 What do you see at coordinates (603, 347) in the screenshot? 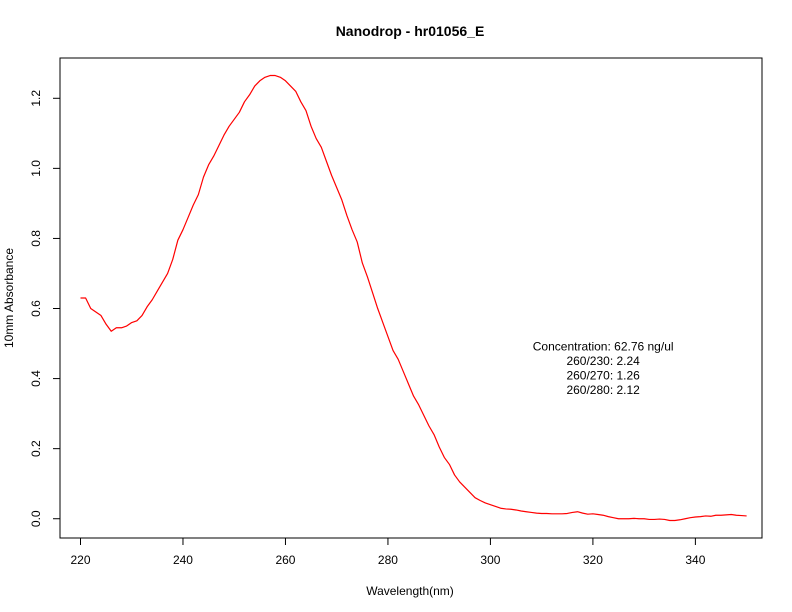
I see `annotation-line: Concentration: 62.76 ng/ul` at bounding box center [603, 347].